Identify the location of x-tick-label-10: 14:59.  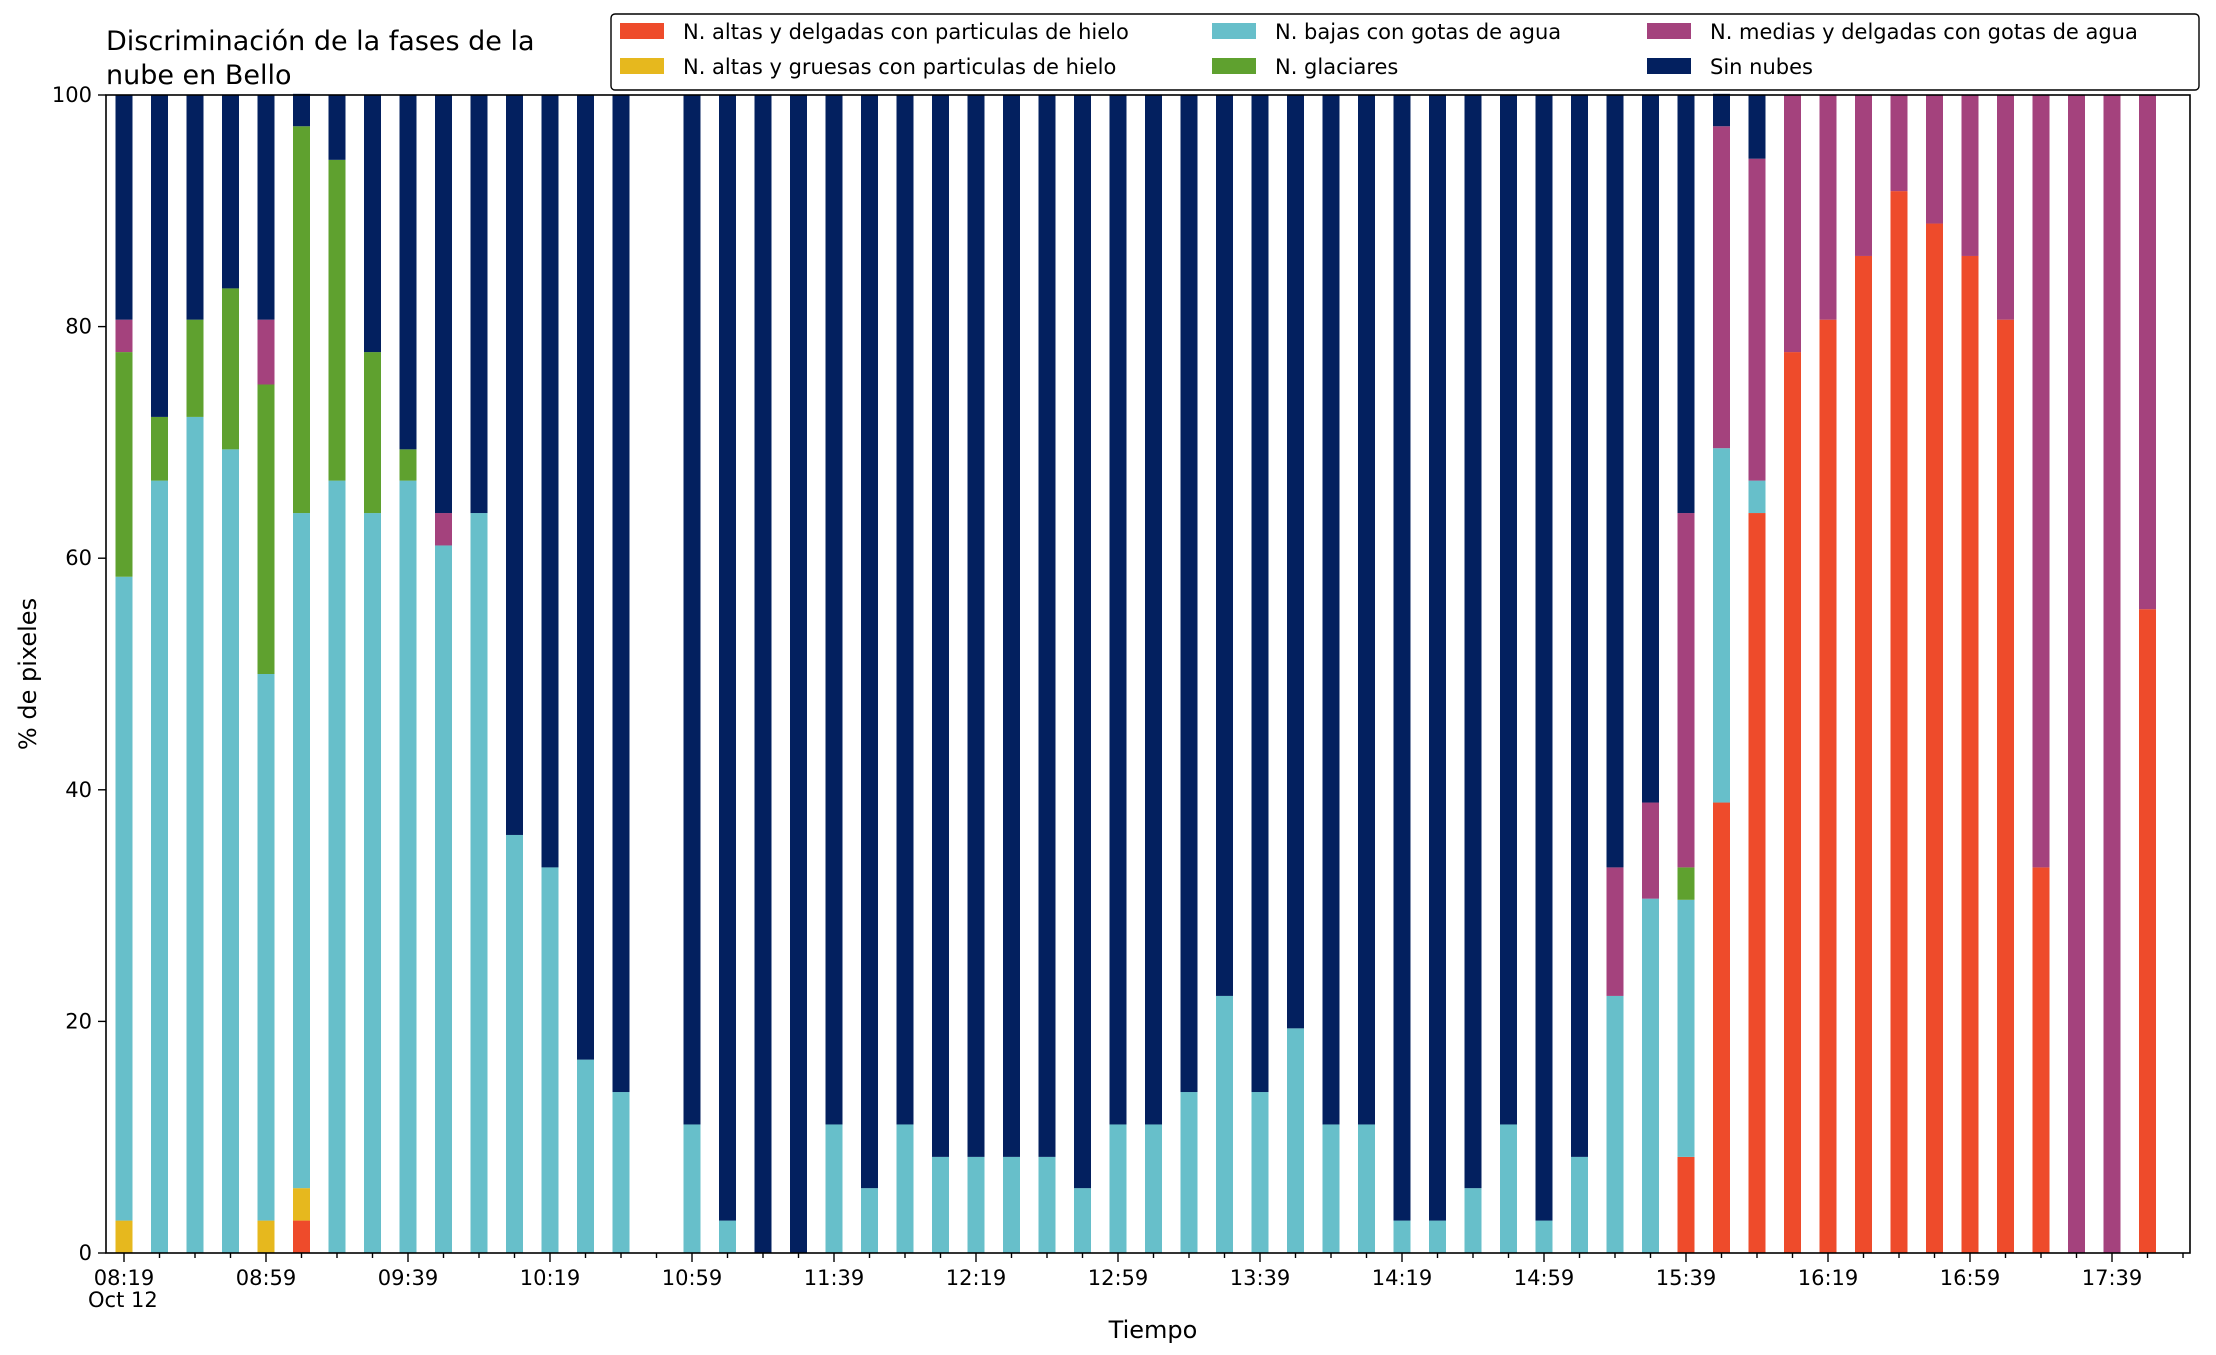
(1544, 1278).